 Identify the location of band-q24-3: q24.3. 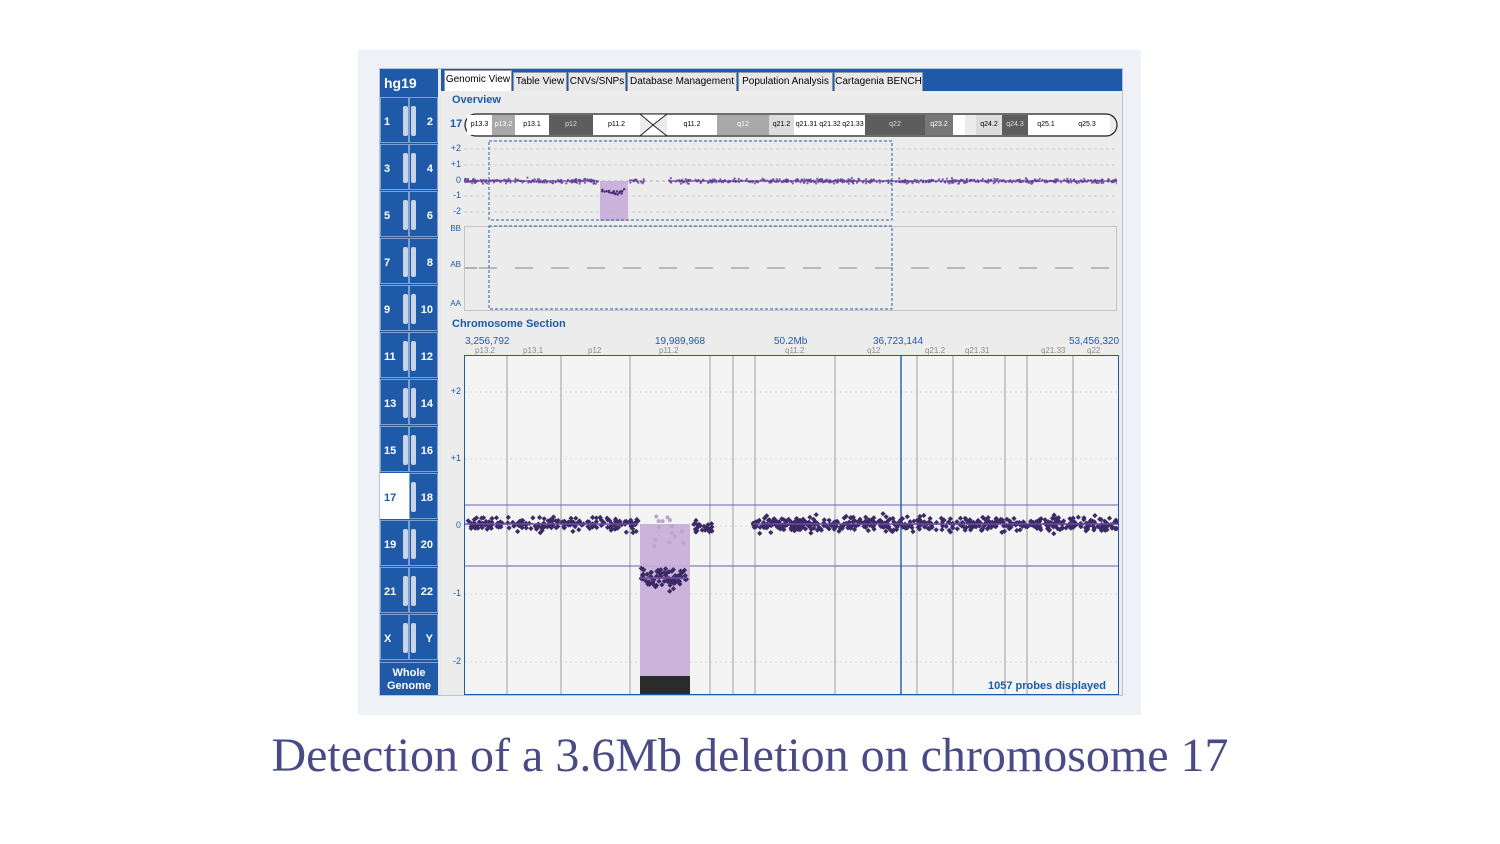
(1015, 125).